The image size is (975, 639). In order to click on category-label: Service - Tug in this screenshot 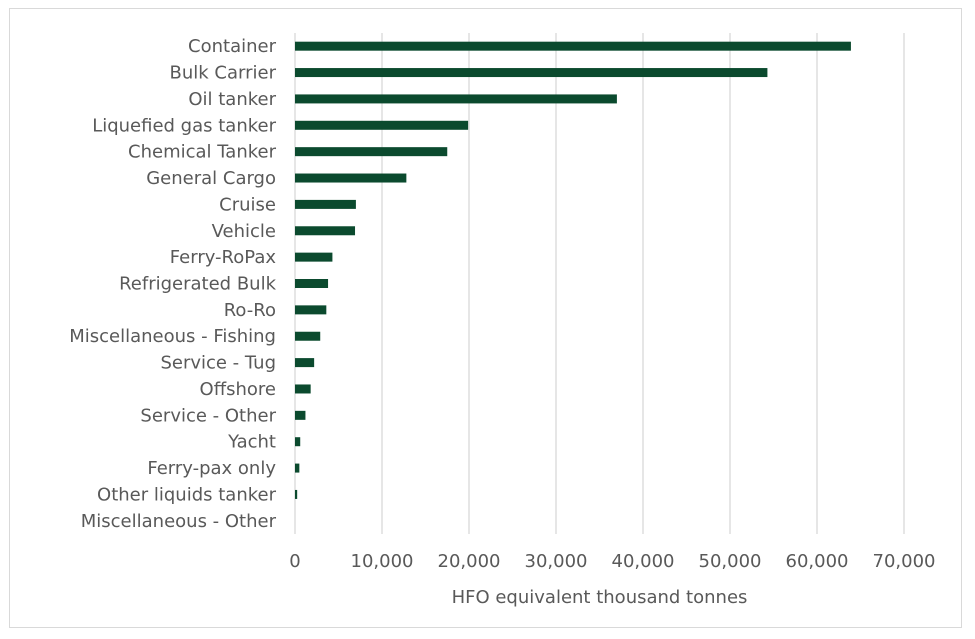, I will do `click(218, 363)`.